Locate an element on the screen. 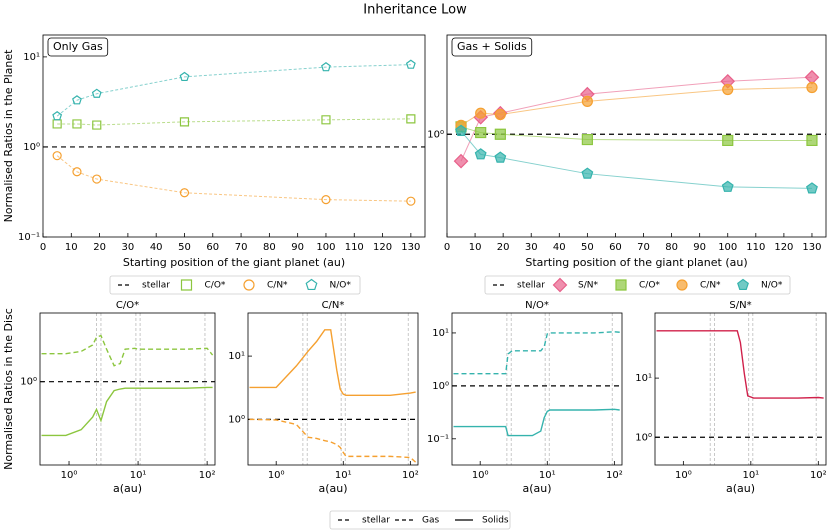  panel-title: S/N* is located at coordinates (740, 305).